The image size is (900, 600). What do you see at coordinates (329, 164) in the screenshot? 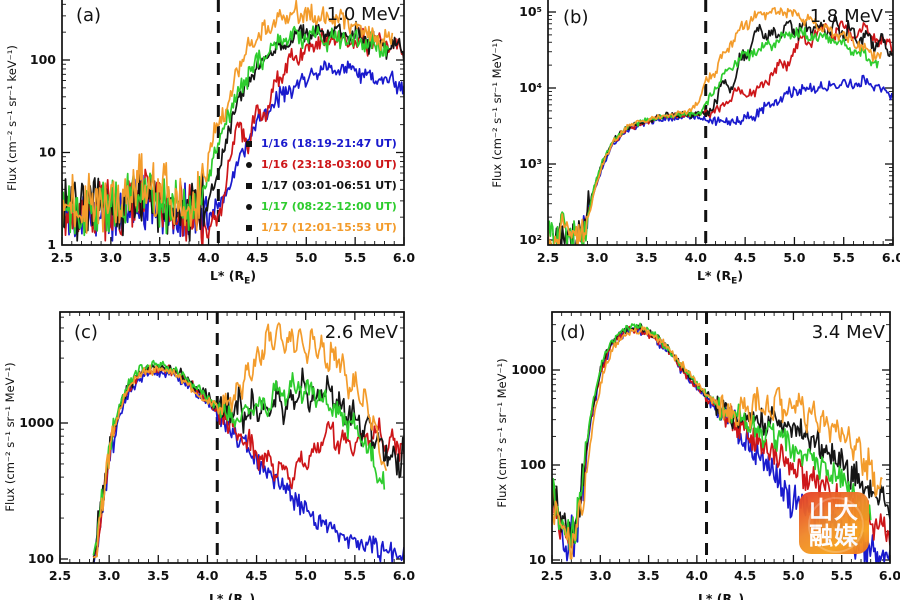
I see `legend-label: 1/16 (23:18-03:00 UT)` at bounding box center [329, 164].